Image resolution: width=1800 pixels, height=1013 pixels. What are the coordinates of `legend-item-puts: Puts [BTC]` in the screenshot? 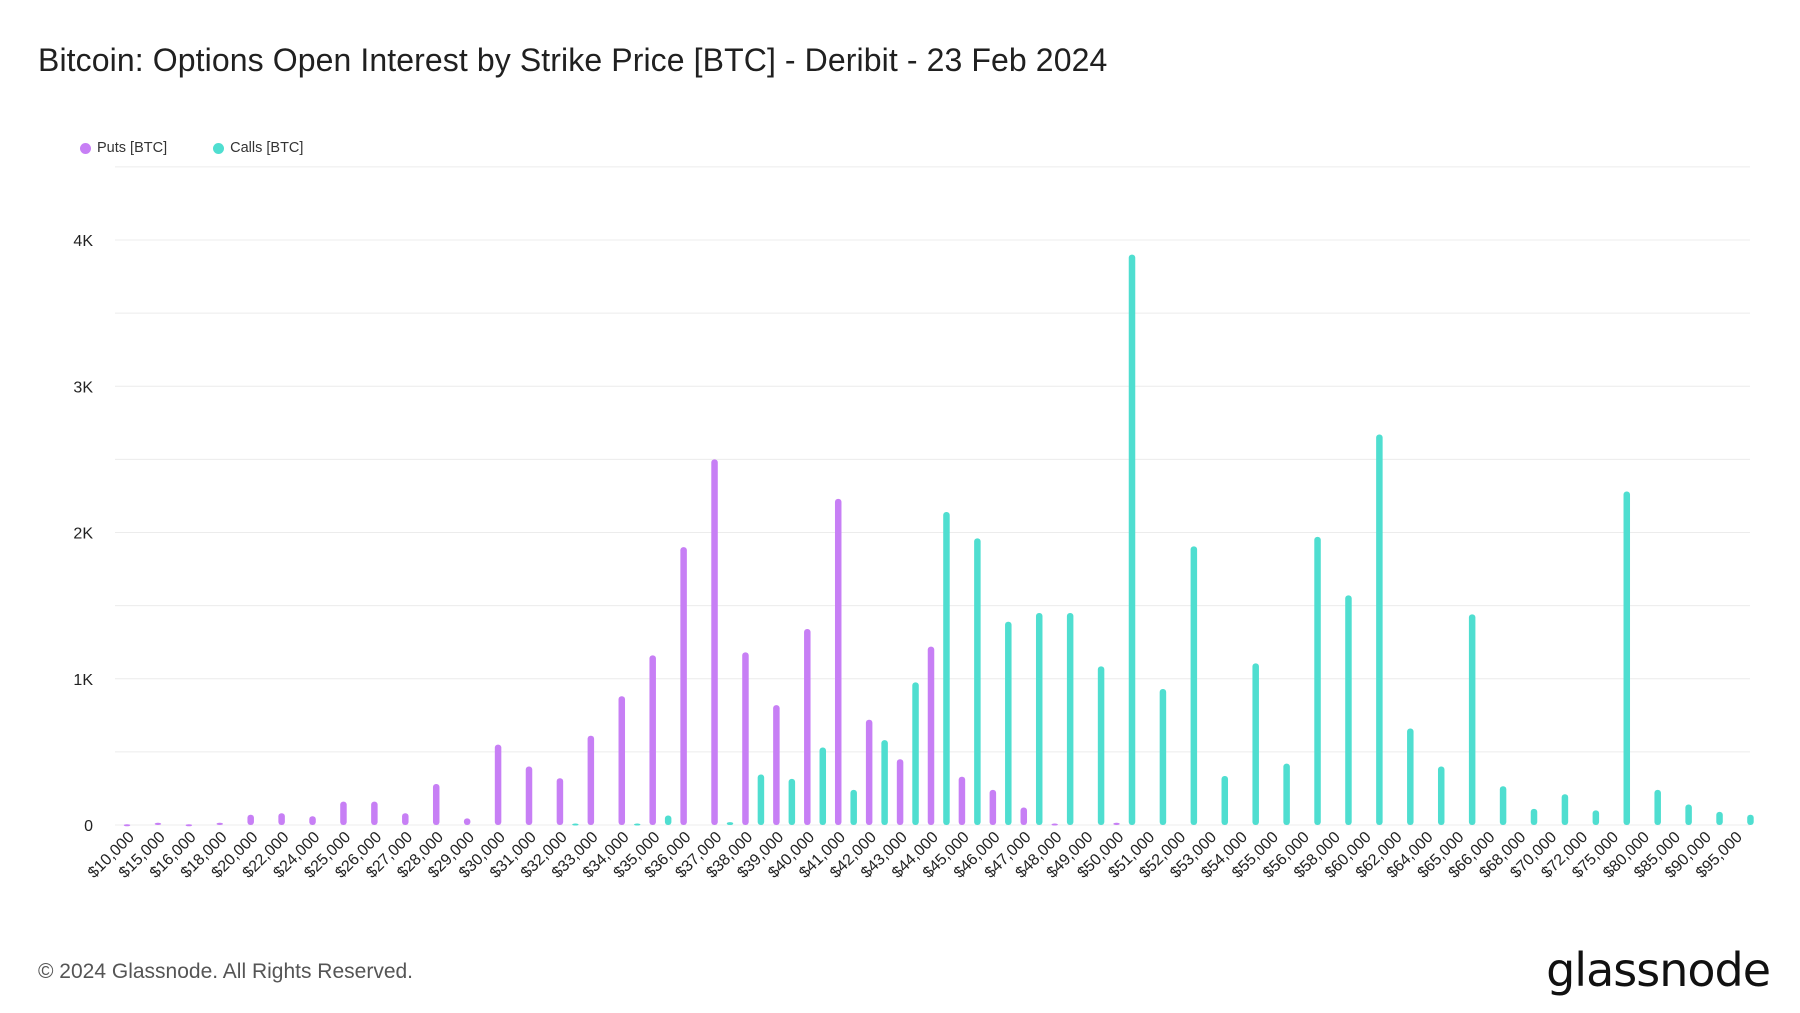 It's located at (123, 148).